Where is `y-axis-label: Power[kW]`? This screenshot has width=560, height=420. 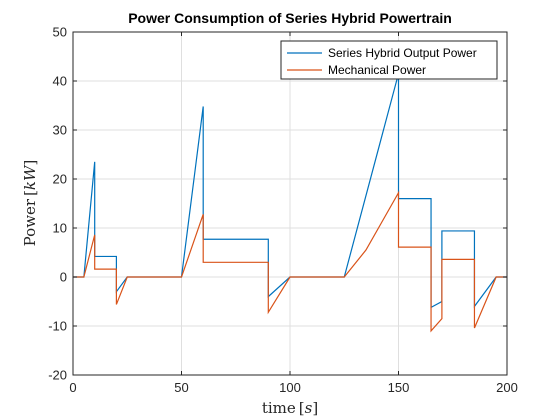
y-axis-label: Power[kW] is located at coordinates (30, 203).